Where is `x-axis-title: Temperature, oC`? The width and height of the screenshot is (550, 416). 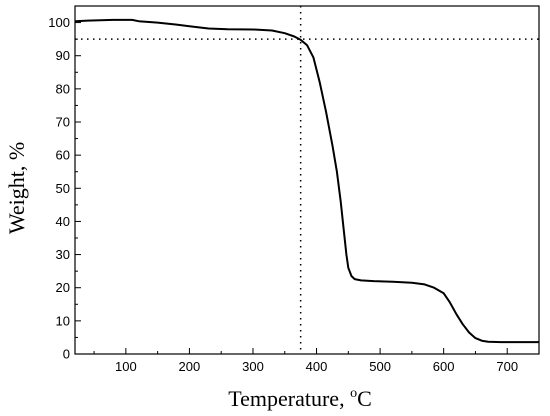 x-axis-title: Temperature, oC is located at coordinates (300, 398).